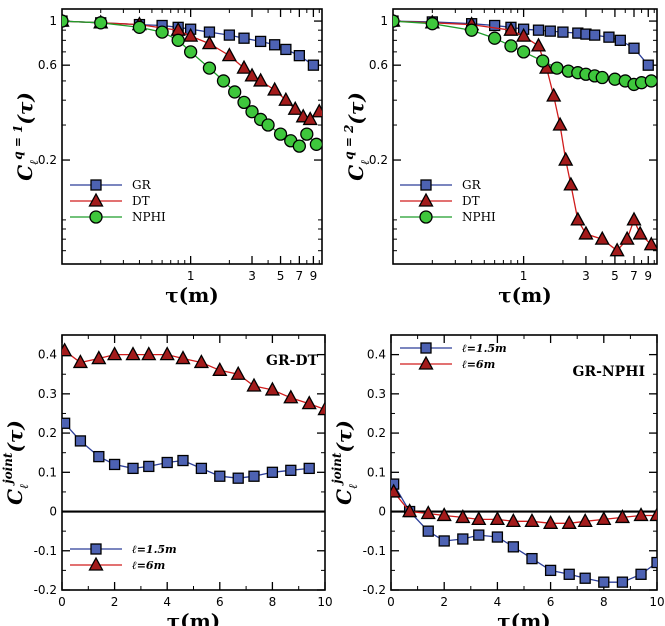 This screenshot has width=665, height=626. I want to click on y-axis-title-part: q = 2, so click(349, 142).